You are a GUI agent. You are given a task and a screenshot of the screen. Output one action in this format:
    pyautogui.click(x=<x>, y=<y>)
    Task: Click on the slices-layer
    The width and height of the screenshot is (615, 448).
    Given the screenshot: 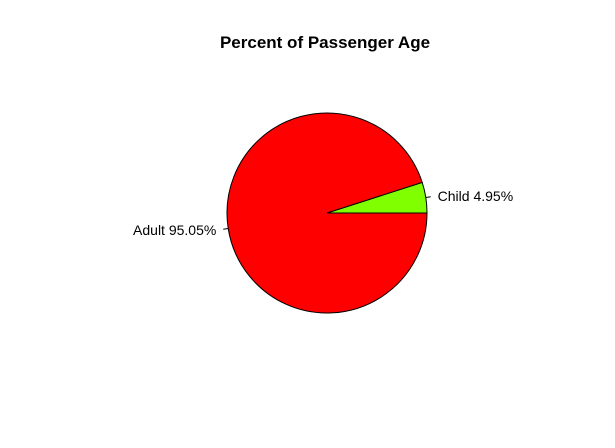 What is the action you would take?
    pyautogui.click(x=327, y=213)
    